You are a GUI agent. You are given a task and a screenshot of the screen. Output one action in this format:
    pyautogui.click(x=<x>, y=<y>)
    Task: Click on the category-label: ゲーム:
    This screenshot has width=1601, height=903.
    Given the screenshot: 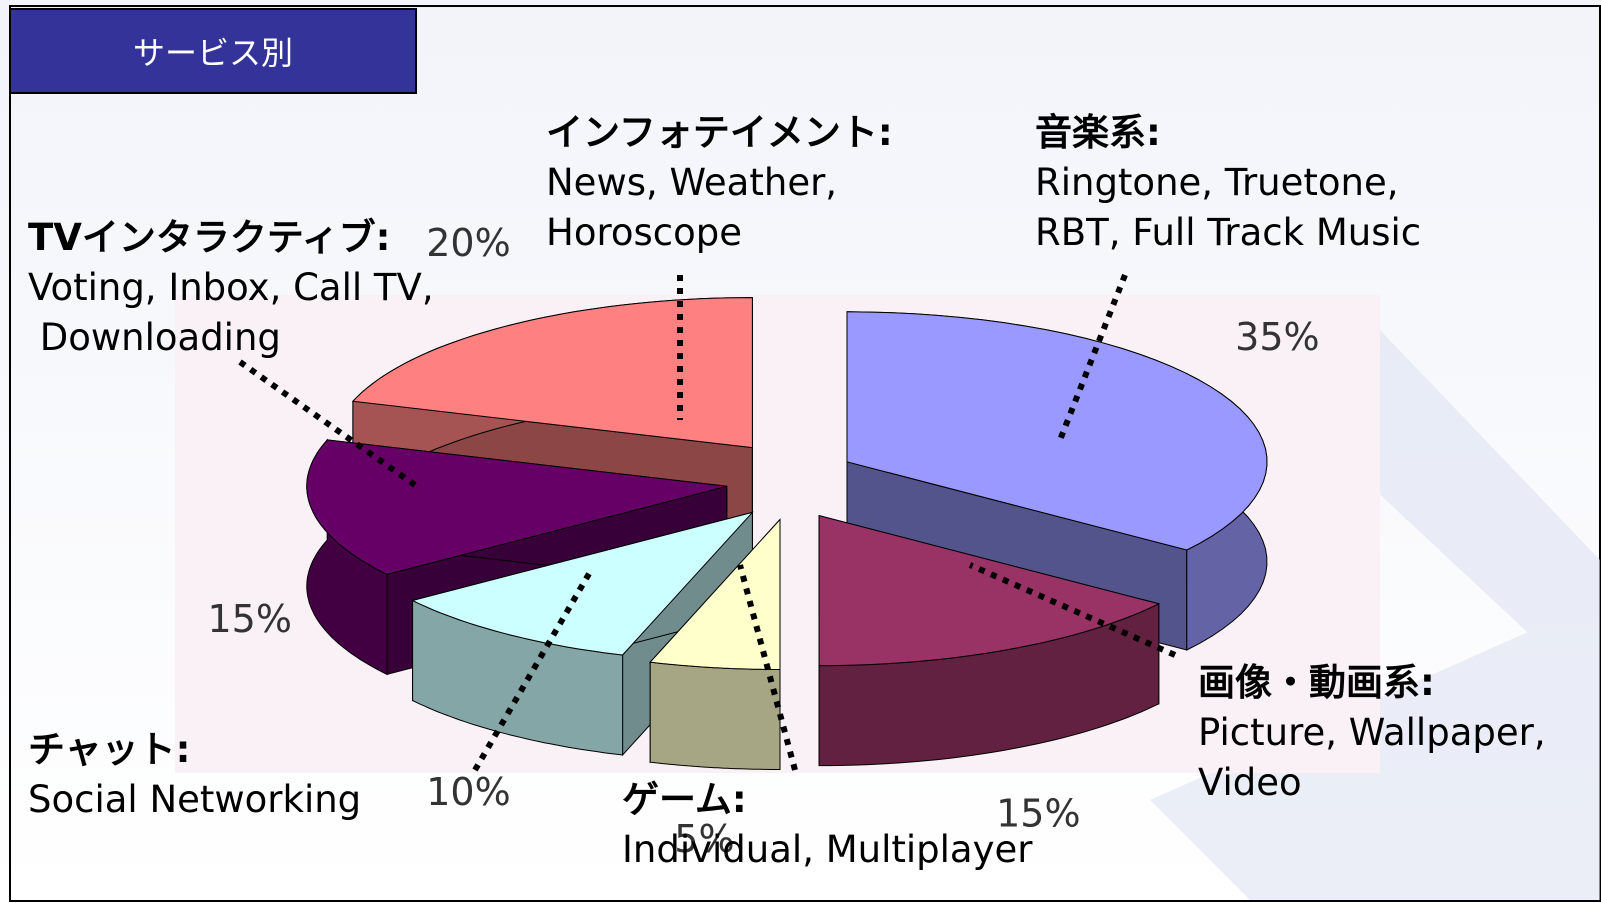 What is the action you would take?
    pyautogui.click(x=684, y=799)
    